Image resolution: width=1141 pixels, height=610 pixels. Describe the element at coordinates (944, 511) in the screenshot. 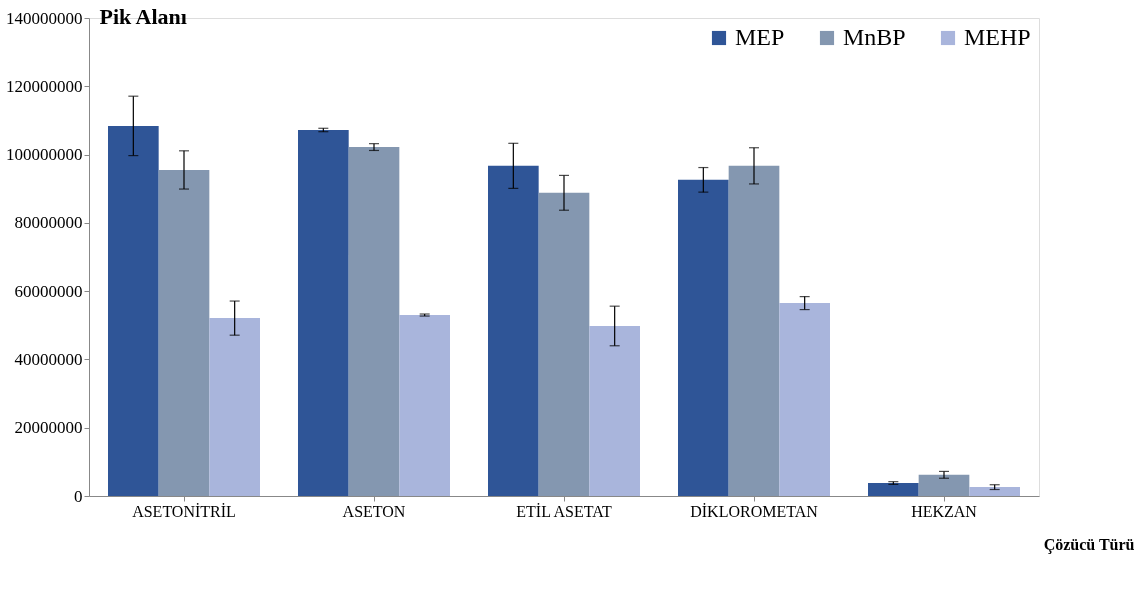

I see `x-tick-label: HEKZAN` at that location.